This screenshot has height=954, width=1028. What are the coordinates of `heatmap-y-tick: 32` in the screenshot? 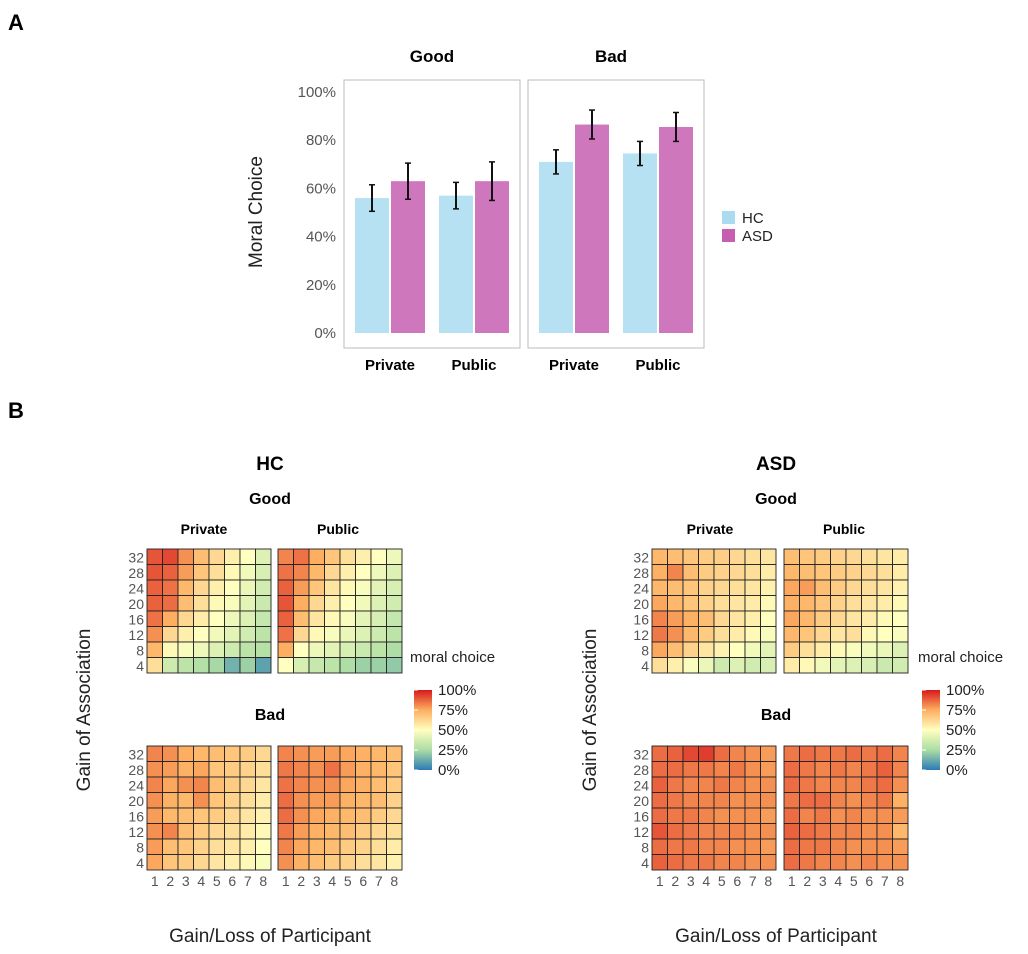 It's located at (641, 755).